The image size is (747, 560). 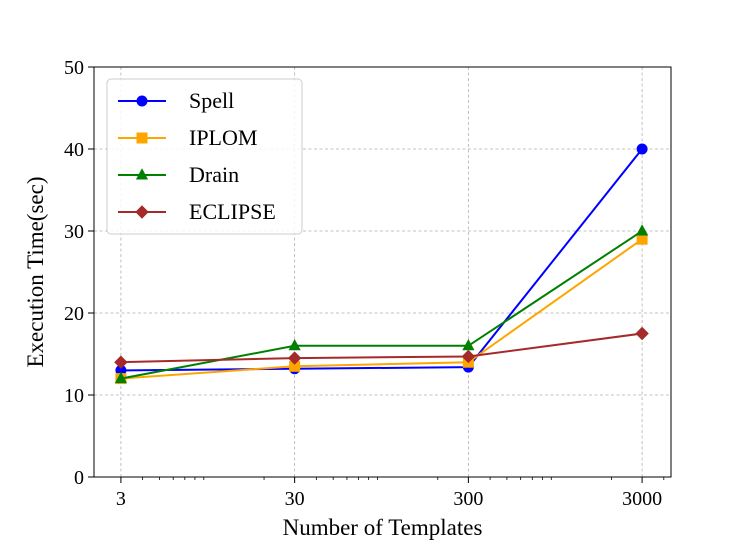 What do you see at coordinates (642, 499) in the screenshot?
I see `x-tick-label-3000: 3000` at bounding box center [642, 499].